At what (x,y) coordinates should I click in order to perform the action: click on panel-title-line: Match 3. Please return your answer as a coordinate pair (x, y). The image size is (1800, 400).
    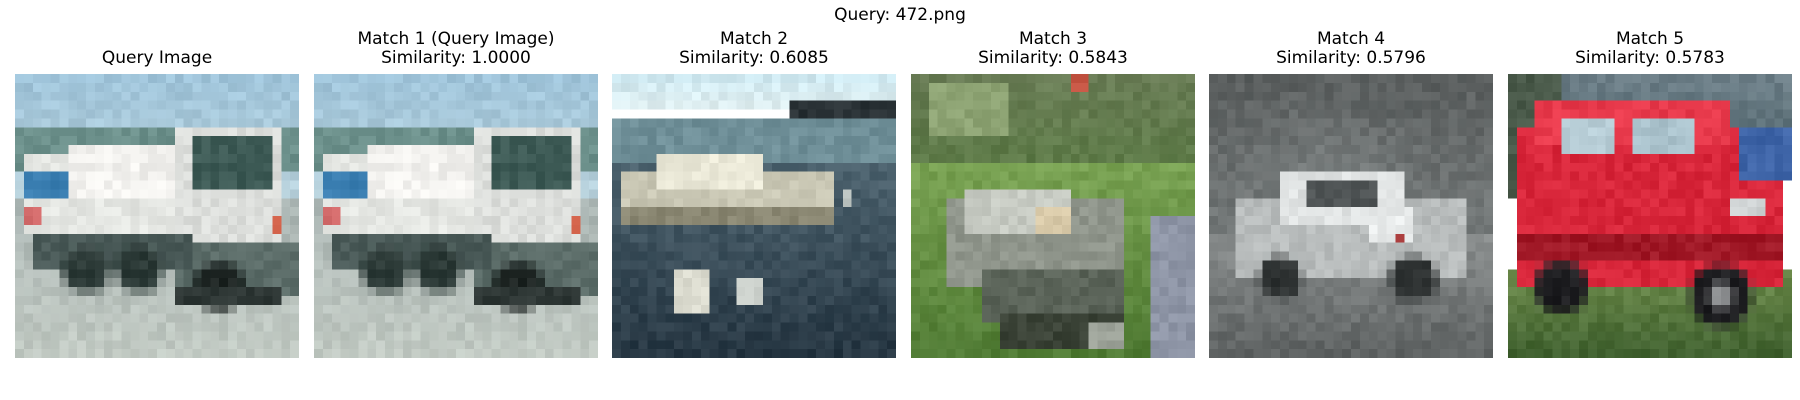
    Looking at the image, I should click on (1053, 39).